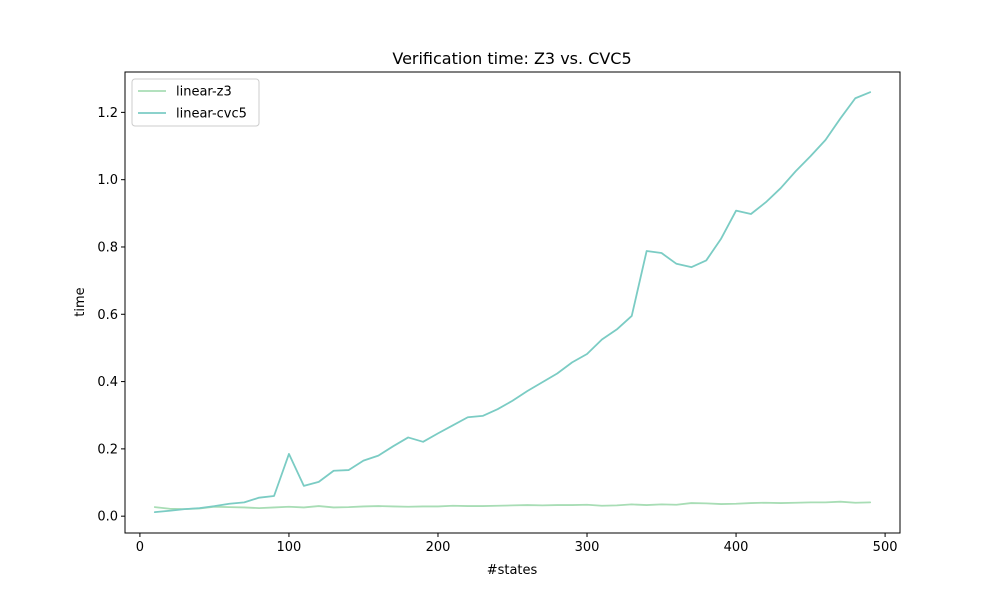 This screenshot has width=1000, height=600. Describe the element at coordinates (80, 301) in the screenshot. I see `y-axis-label: time` at that location.